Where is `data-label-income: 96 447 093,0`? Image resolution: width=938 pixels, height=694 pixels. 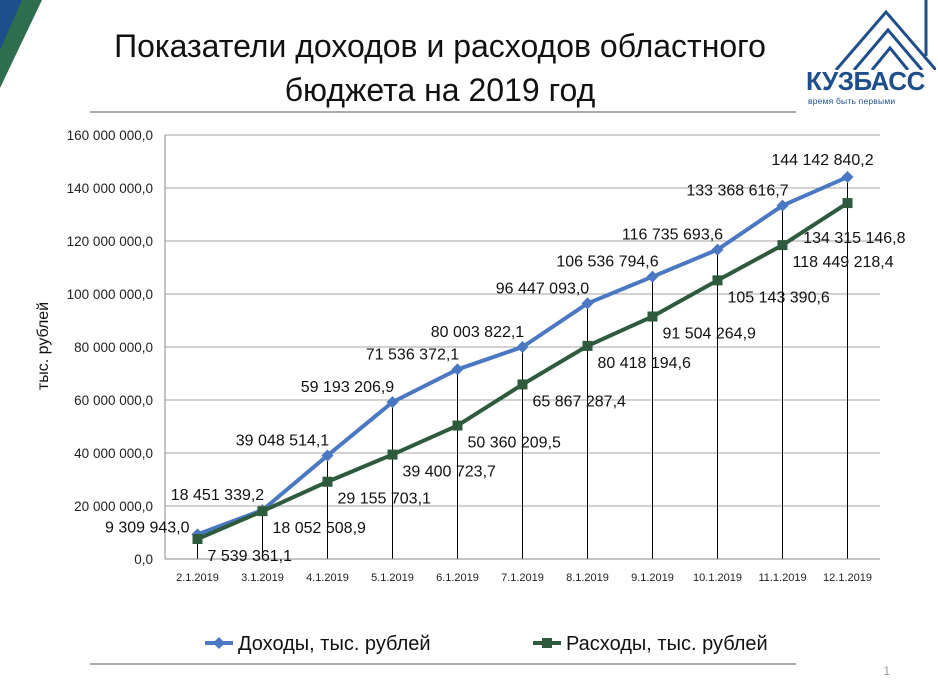 data-label-income: 96 447 093,0 is located at coordinates (543, 288).